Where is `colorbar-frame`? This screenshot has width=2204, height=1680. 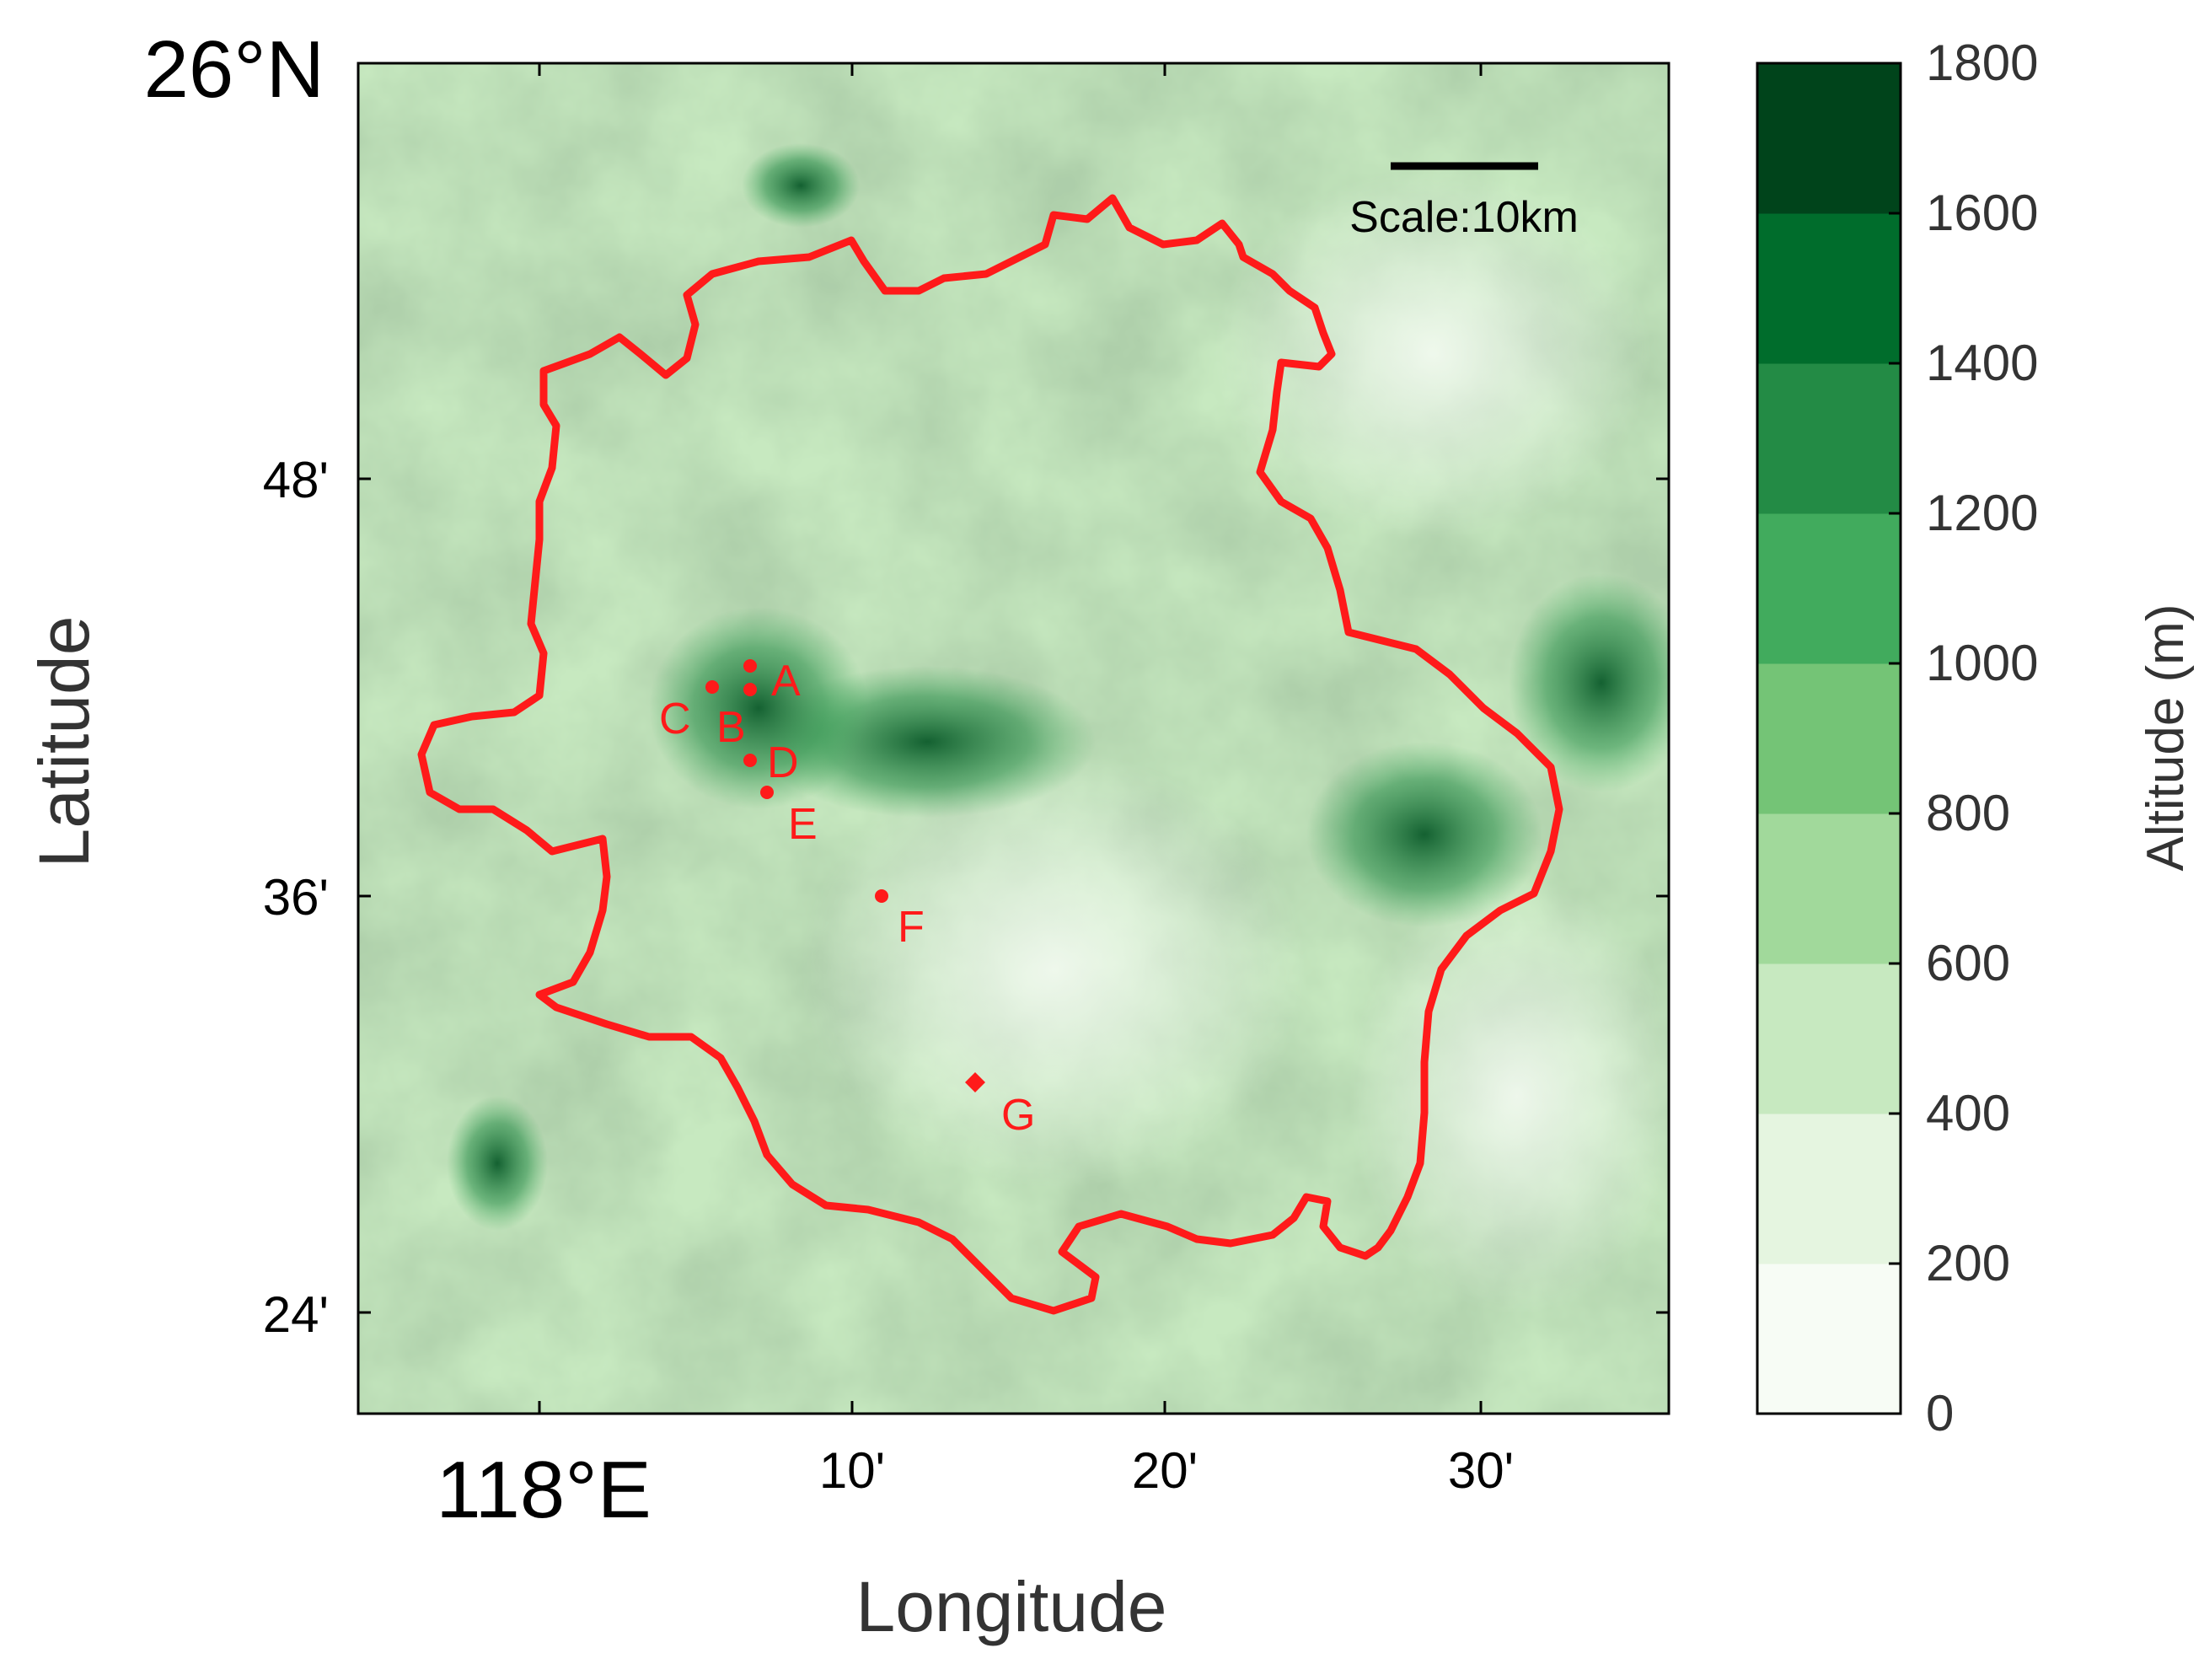
colorbar-frame is located at coordinates (1829, 738).